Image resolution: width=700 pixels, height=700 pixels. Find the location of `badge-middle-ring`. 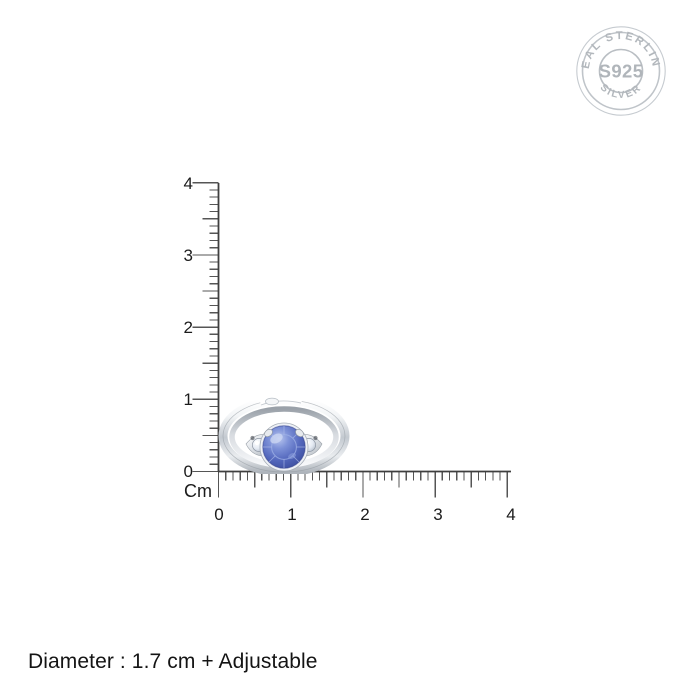

badge-middle-ring is located at coordinates (621, 71).